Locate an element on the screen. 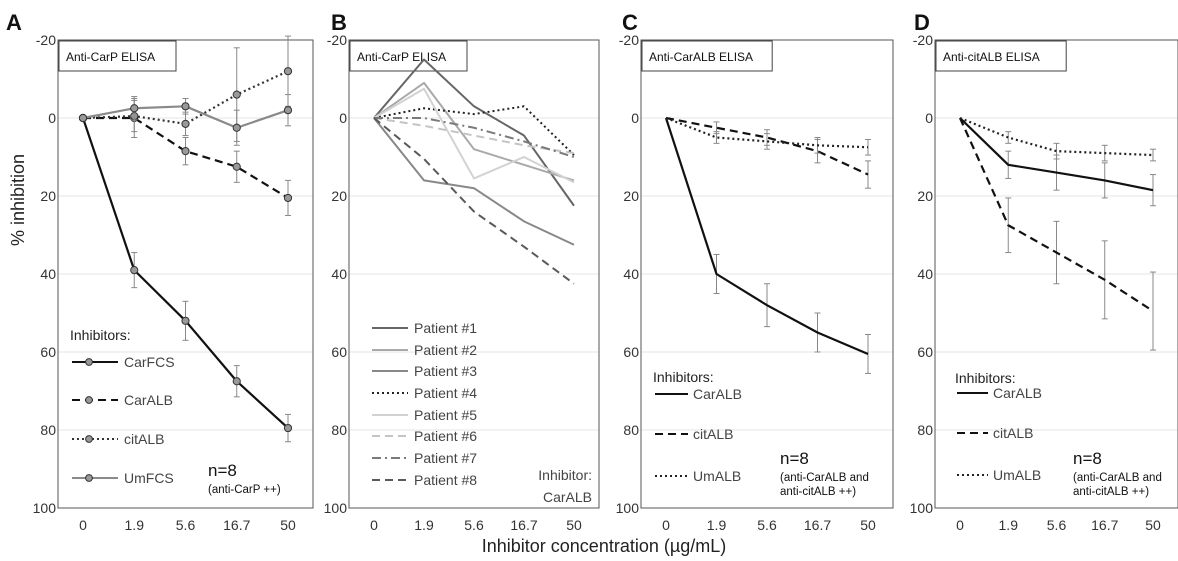 This screenshot has width=1178, height=561. legend-label: Patient #7 is located at coordinates (445, 458).